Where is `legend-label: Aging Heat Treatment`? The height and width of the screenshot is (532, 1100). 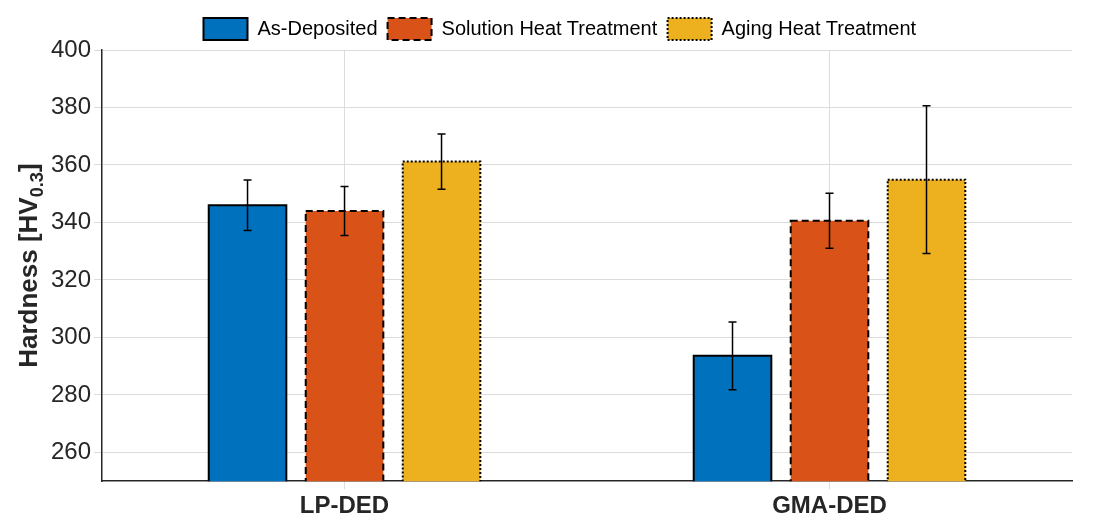 legend-label: Aging Heat Treatment is located at coordinates (819, 27).